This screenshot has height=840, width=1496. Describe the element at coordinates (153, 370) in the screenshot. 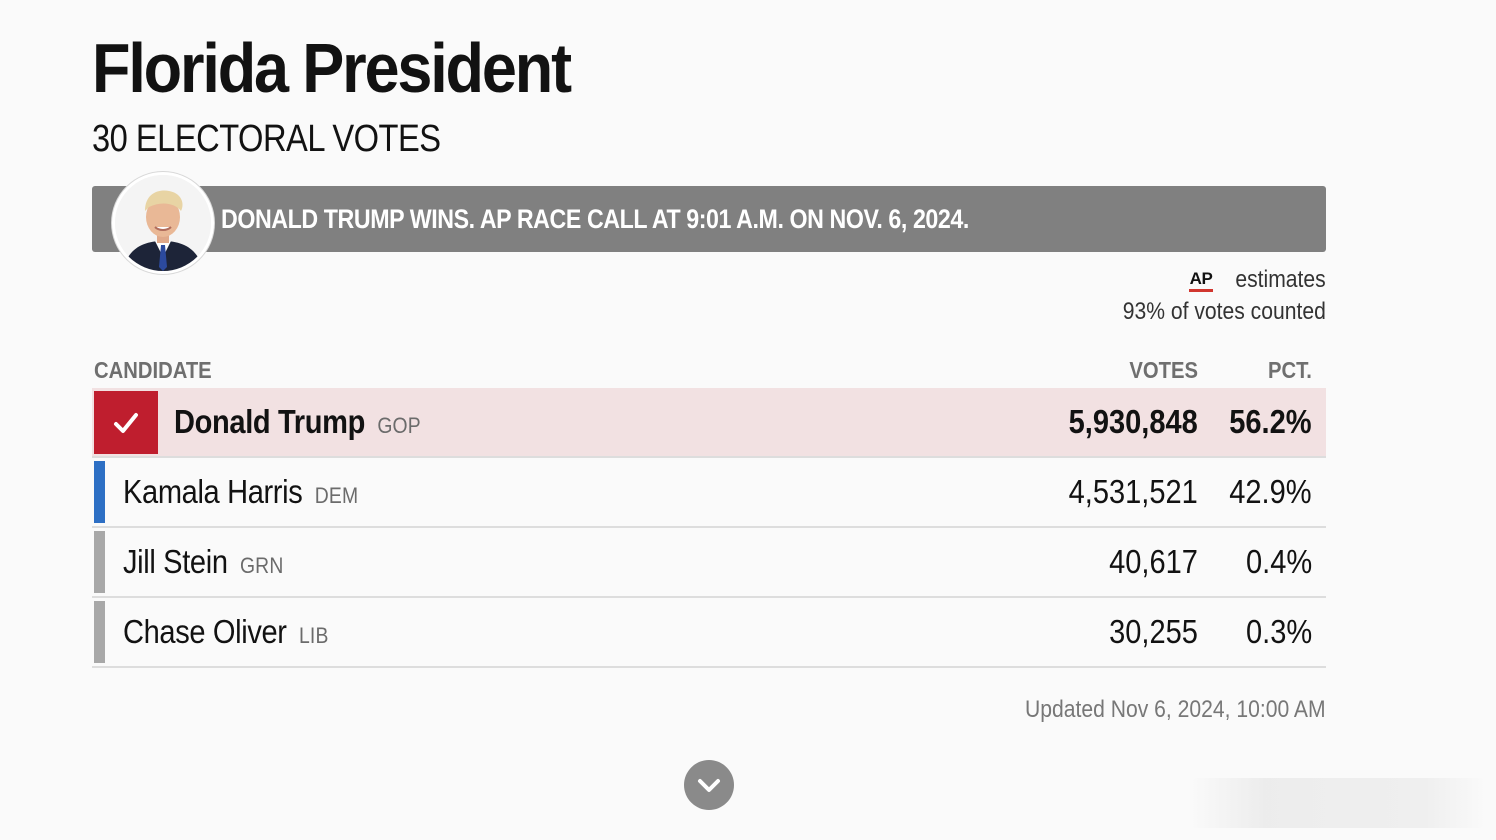

I see `column-header-candidate: CANDIDATE` at that location.